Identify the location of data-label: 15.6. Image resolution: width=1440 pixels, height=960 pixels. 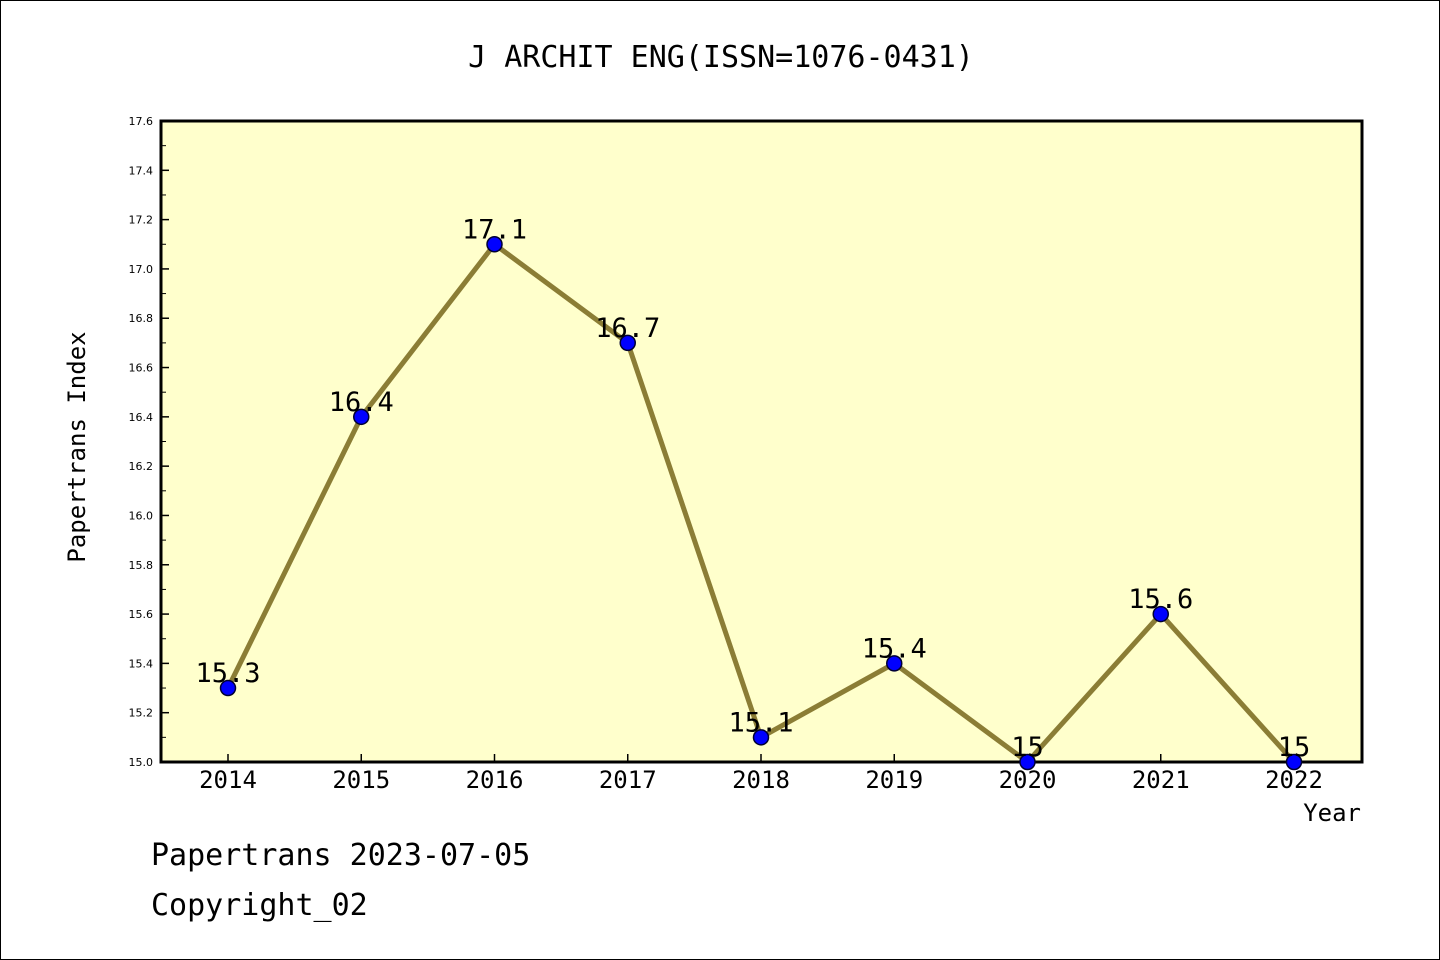
(1160, 599).